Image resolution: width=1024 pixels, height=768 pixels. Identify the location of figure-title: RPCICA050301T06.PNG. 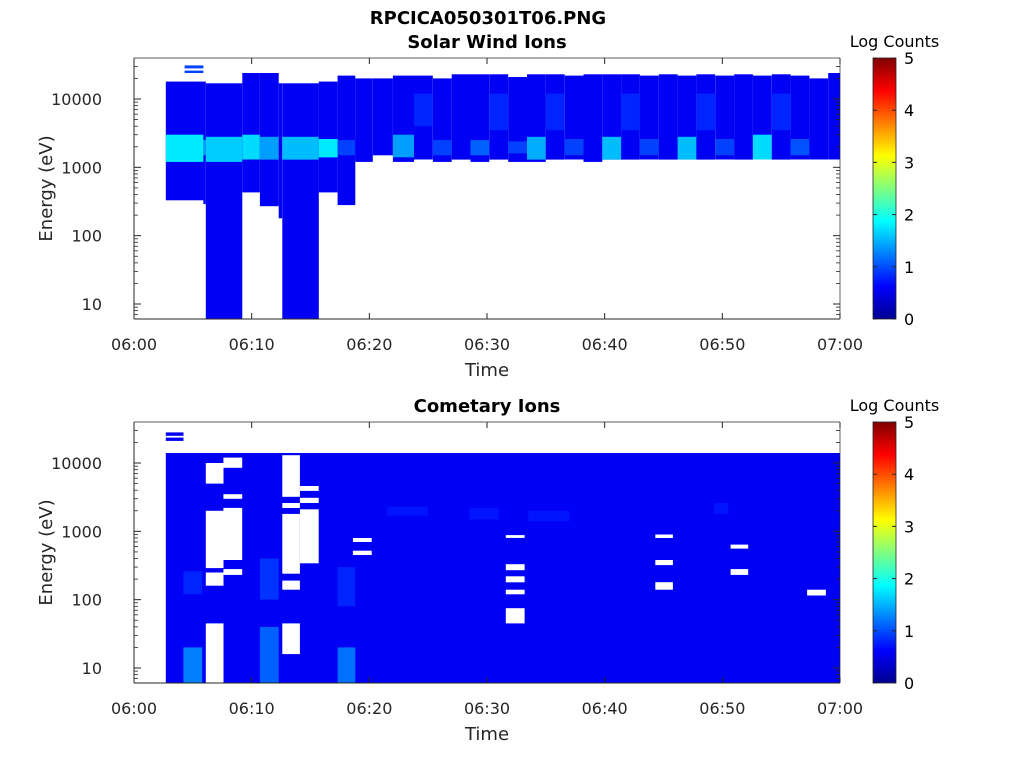
(488, 18).